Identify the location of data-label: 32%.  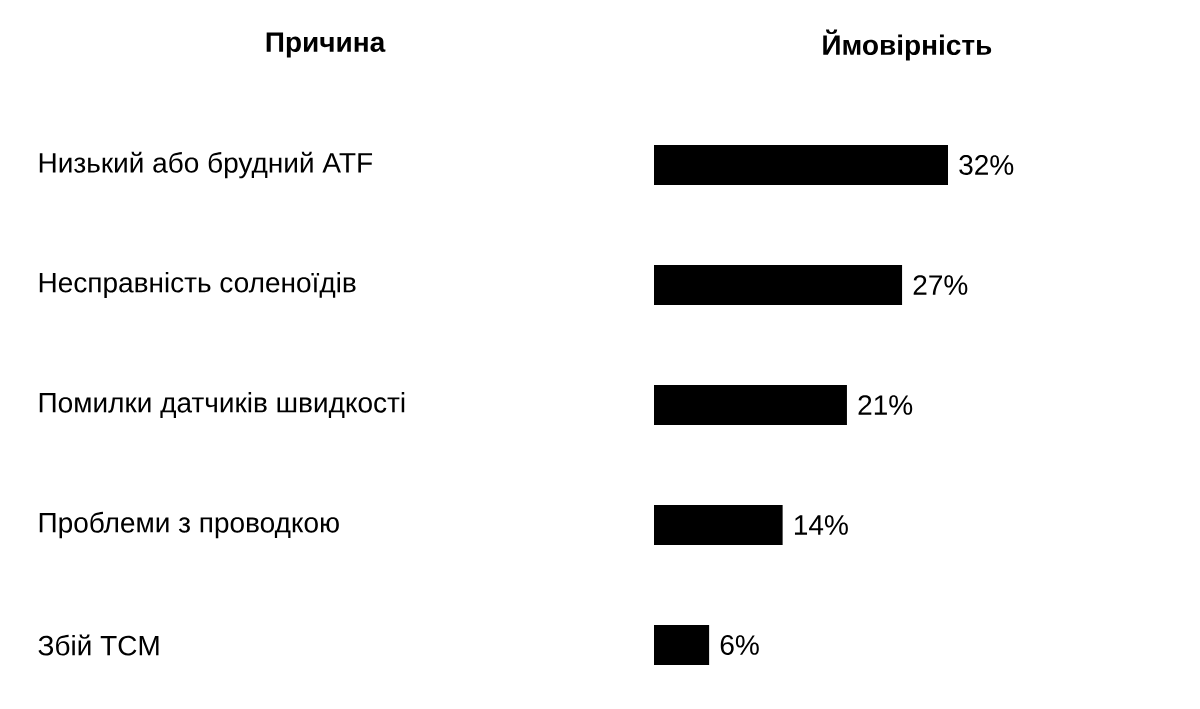
(986, 165).